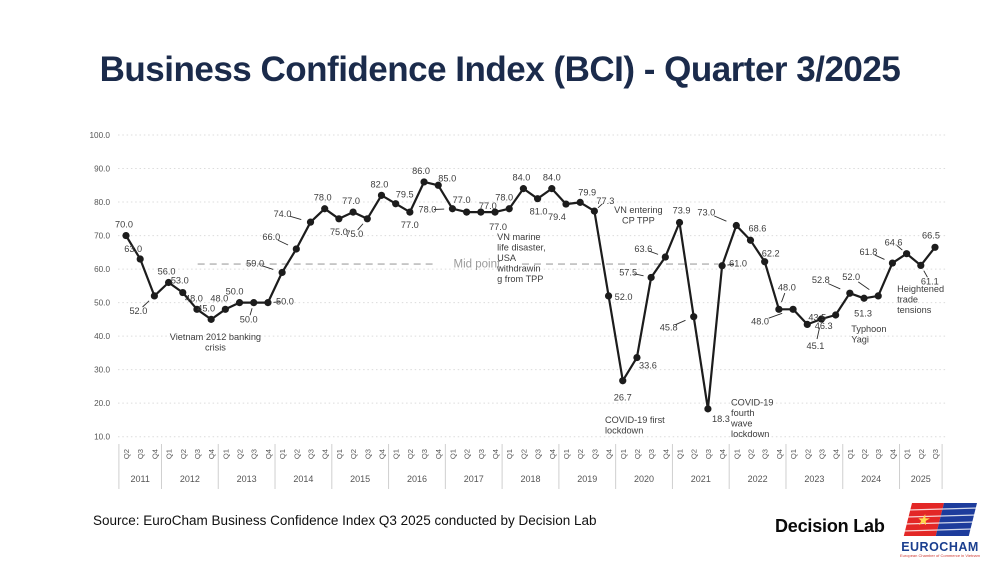 The image size is (1000, 563). Describe the element at coordinates (628, 272) in the screenshot. I see `data-point-label: 57.5` at that location.